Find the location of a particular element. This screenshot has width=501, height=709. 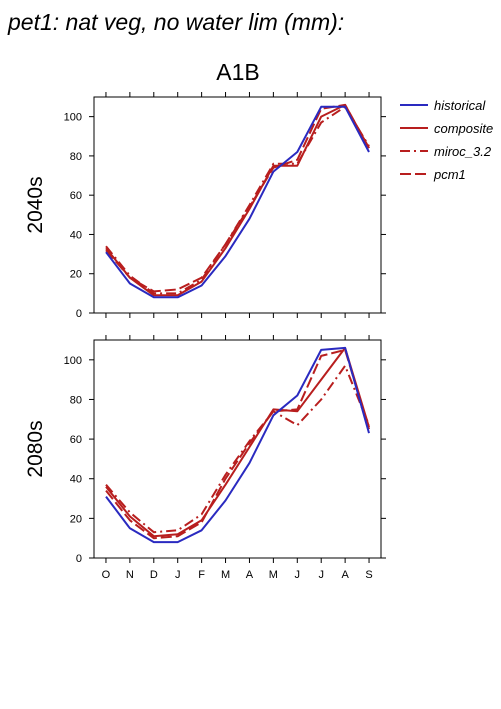

legend-label: pcm1 is located at coordinates (449, 174).